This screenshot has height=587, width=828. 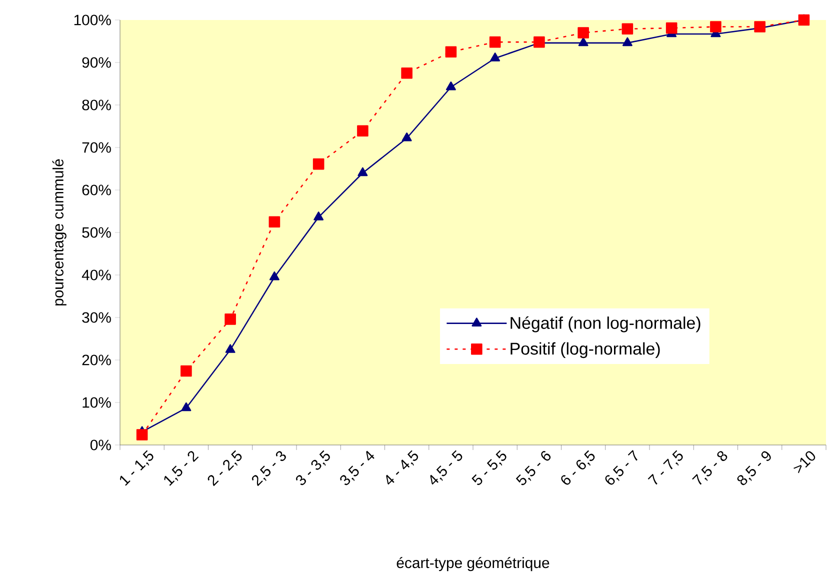 What do you see at coordinates (96, 62) in the screenshot?
I see `y-tick-label: 90%` at bounding box center [96, 62].